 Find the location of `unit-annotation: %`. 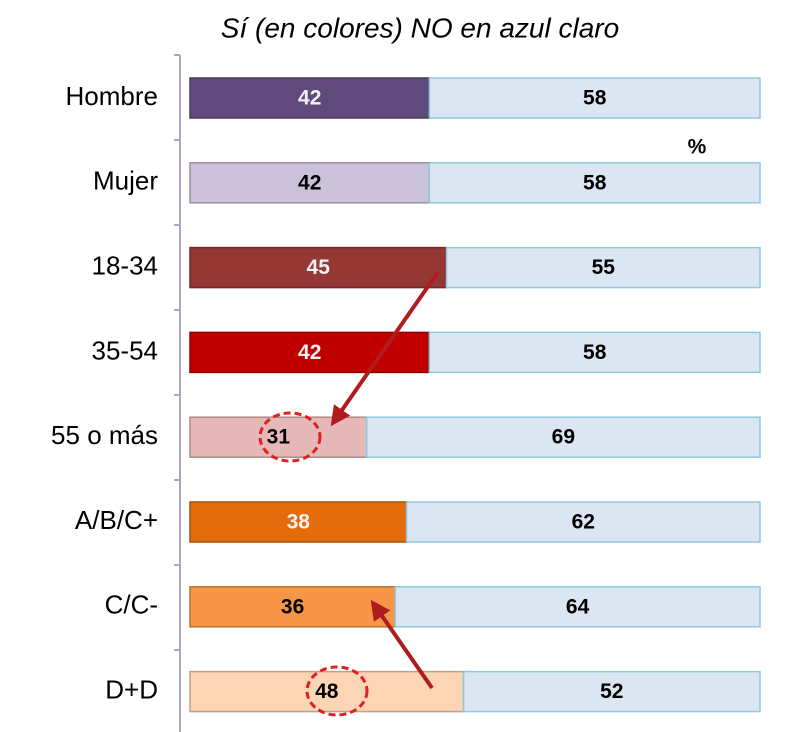

unit-annotation: % is located at coordinates (697, 147).